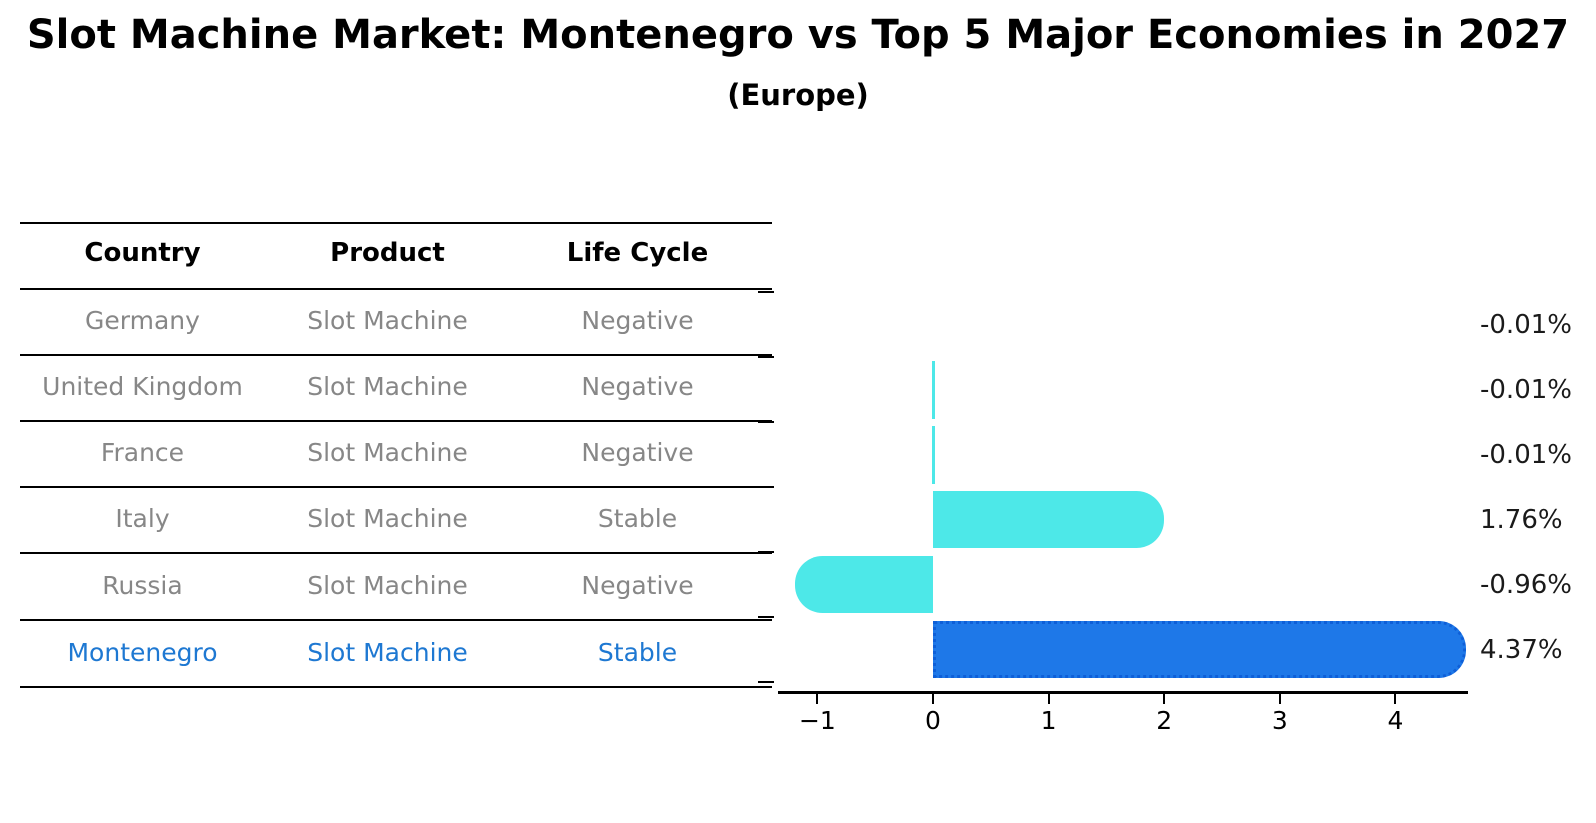 The width and height of the screenshot is (1596, 823). I want to click on value-label-montenegro: 4.37%, so click(1521, 649).